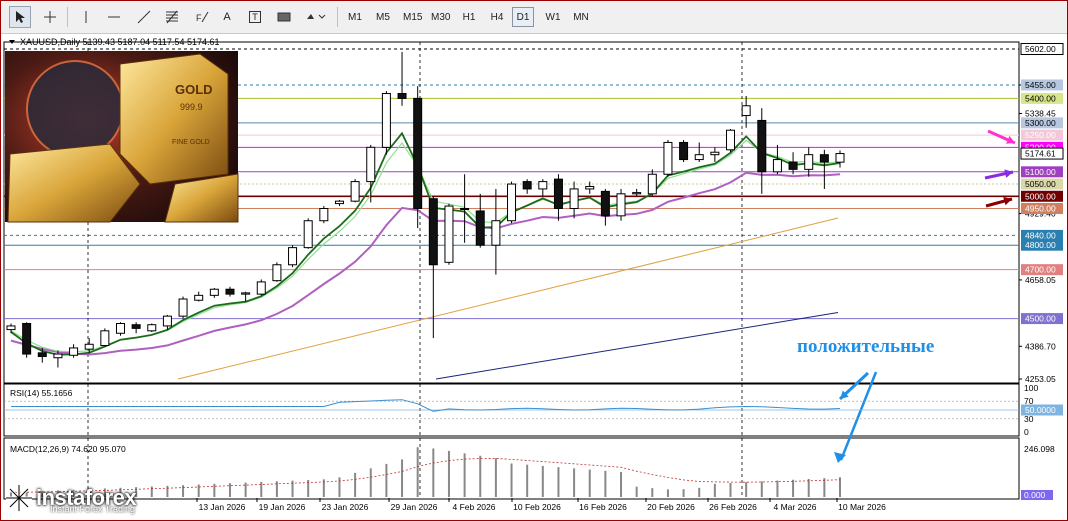  Describe the element at coordinates (537, 507) in the screenshot. I see `date-label: 10 Feb 2026` at that location.